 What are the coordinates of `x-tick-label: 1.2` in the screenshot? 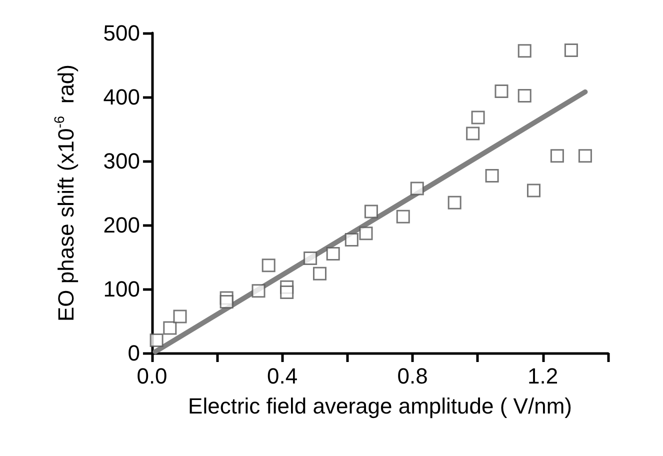 It's located at (543, 376).